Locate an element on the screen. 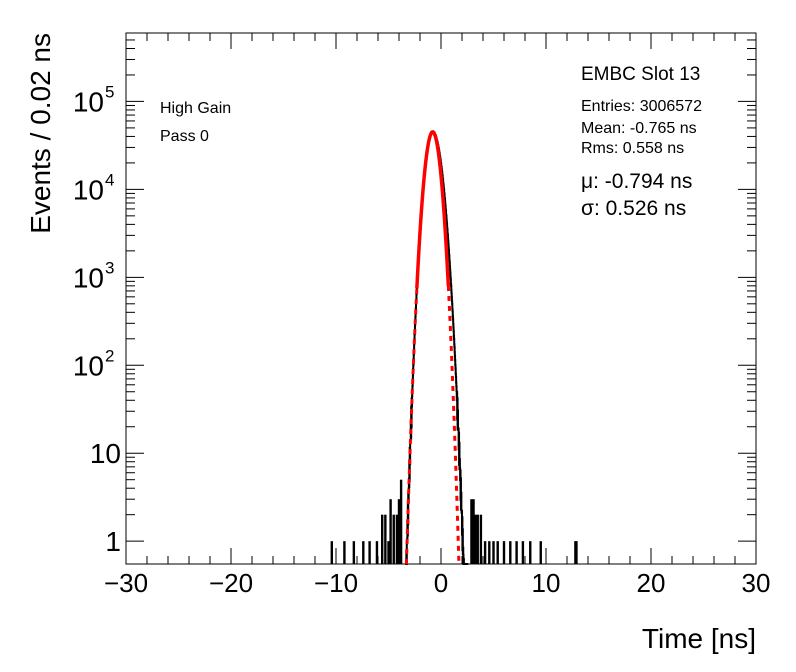 This screenshot has height=672, width=796. stats-entries: Entries: 3006572 is located at coordinates (641, 106).